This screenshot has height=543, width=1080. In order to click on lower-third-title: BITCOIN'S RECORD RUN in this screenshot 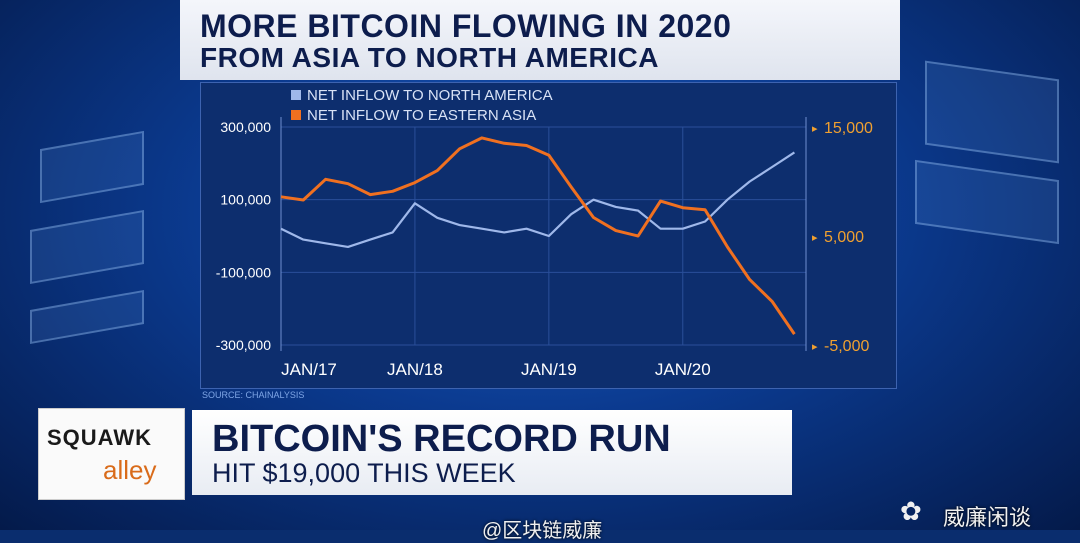, I will do `click(441, 439)`.